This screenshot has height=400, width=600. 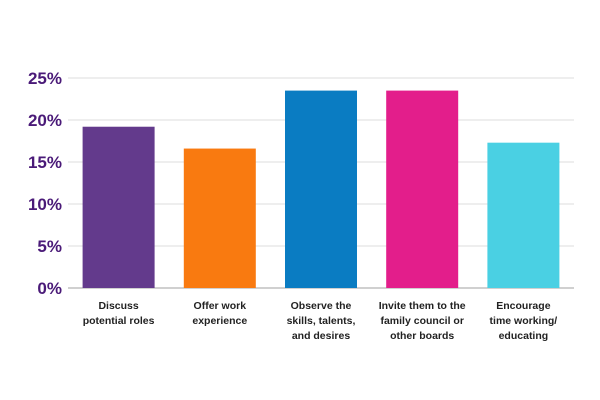 I want to click on y-tick-label: 15%, so click(x=45, y=162).